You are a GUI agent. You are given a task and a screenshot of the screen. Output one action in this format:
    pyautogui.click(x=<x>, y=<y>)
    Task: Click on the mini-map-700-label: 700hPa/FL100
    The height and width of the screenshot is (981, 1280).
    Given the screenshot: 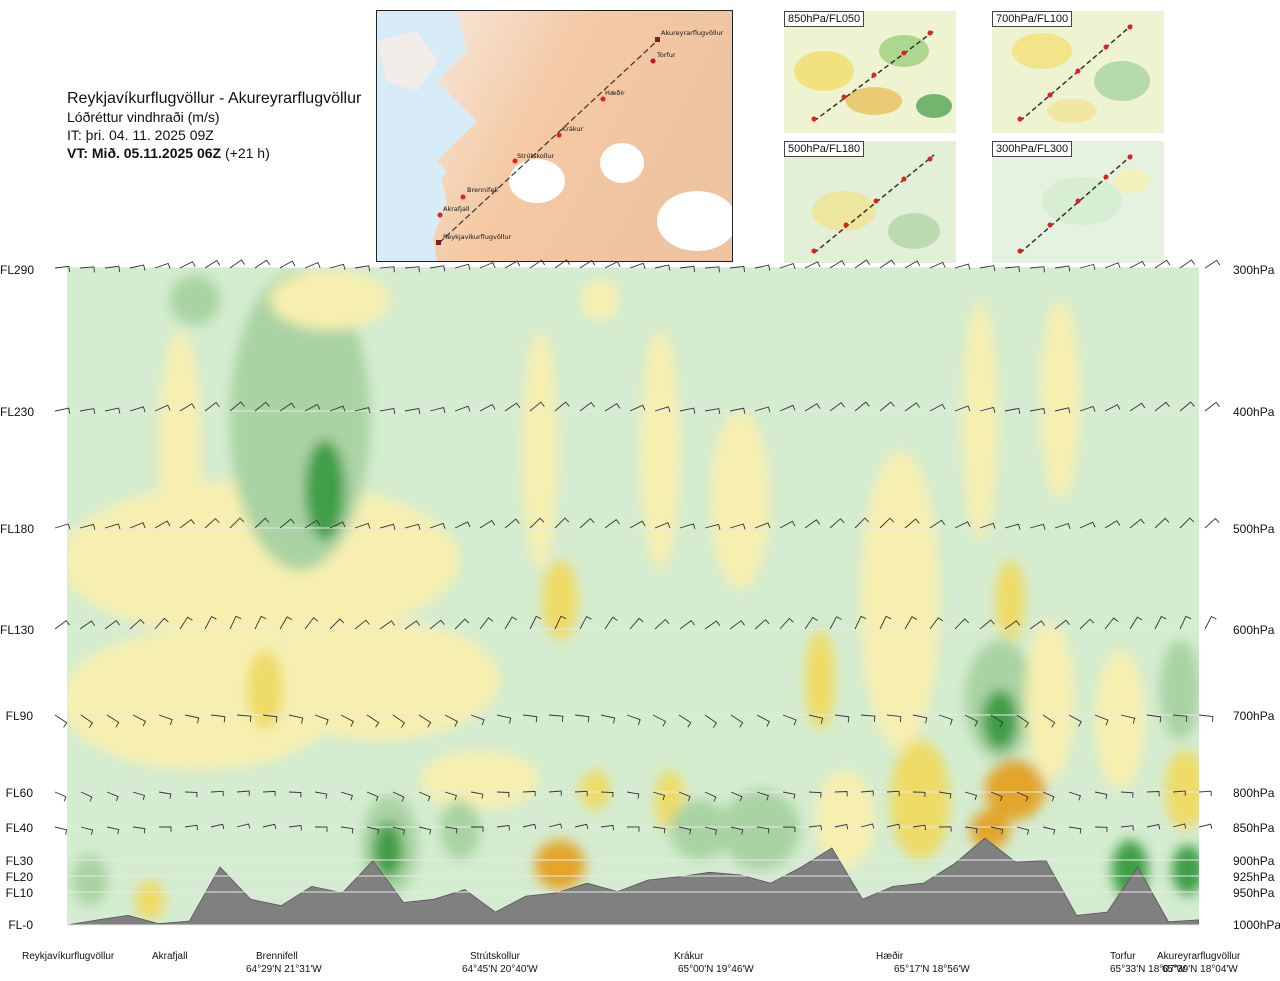 What is the action you would take?
    pyautogui.click(x=1032, y=19)
    